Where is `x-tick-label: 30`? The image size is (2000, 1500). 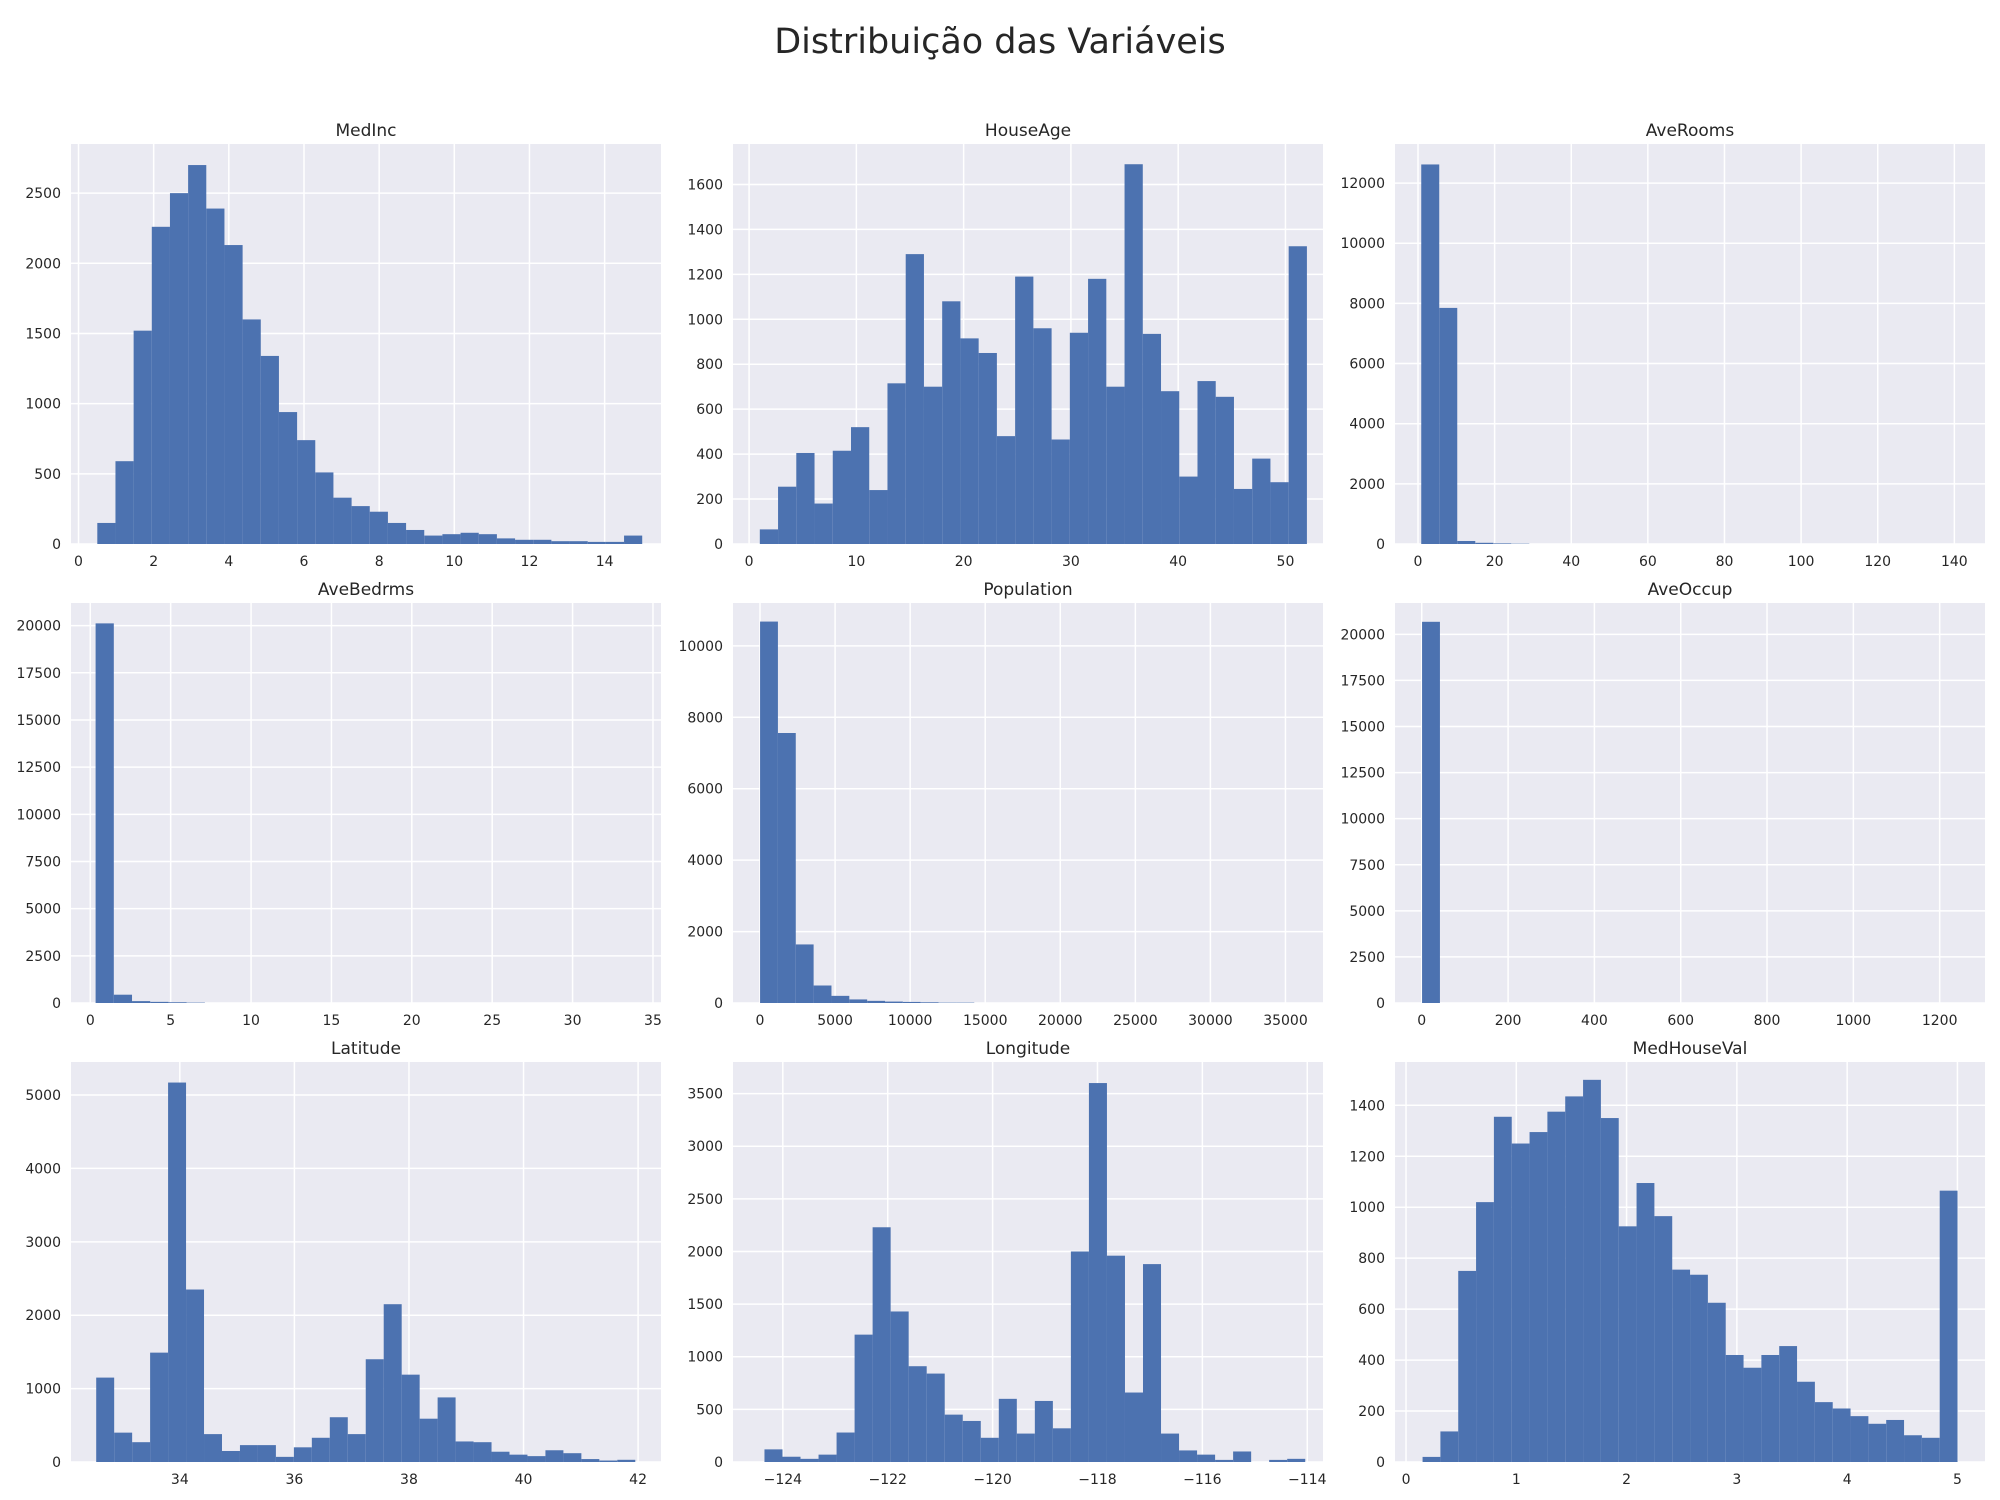
x-tick-label: 30 is located at coordinates (573, 1021).